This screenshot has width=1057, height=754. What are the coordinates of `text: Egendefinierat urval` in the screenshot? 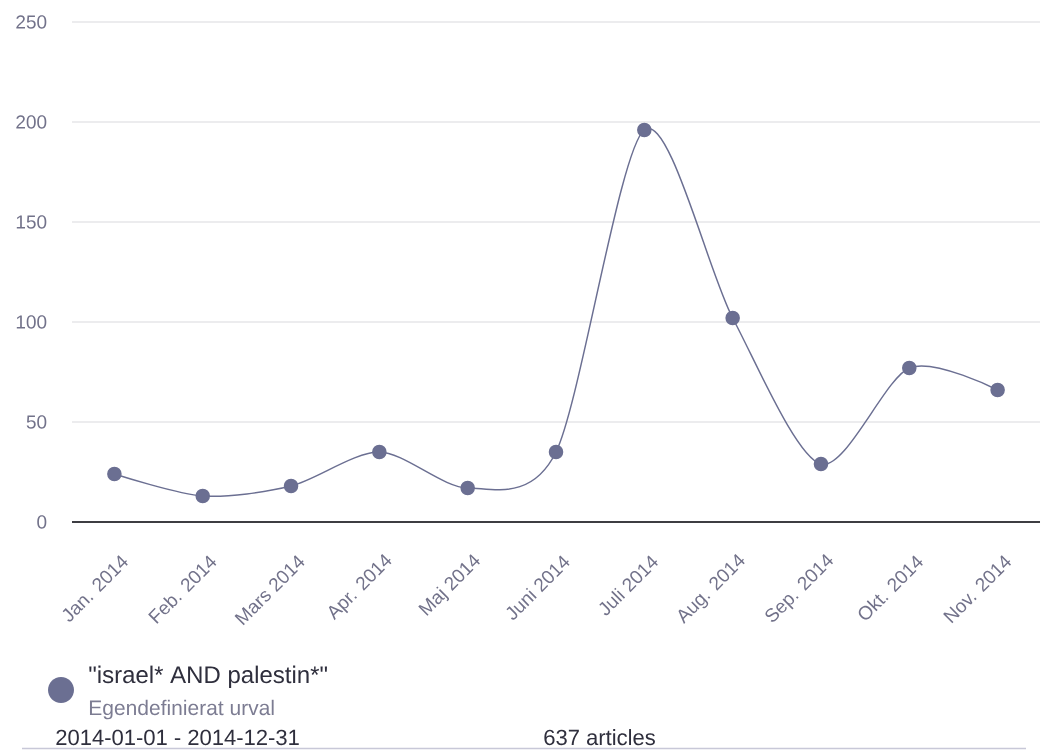 It's located at (181, 709).